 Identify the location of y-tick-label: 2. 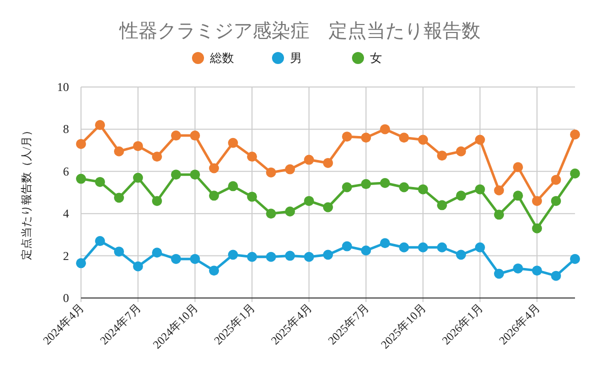
(66, 255).